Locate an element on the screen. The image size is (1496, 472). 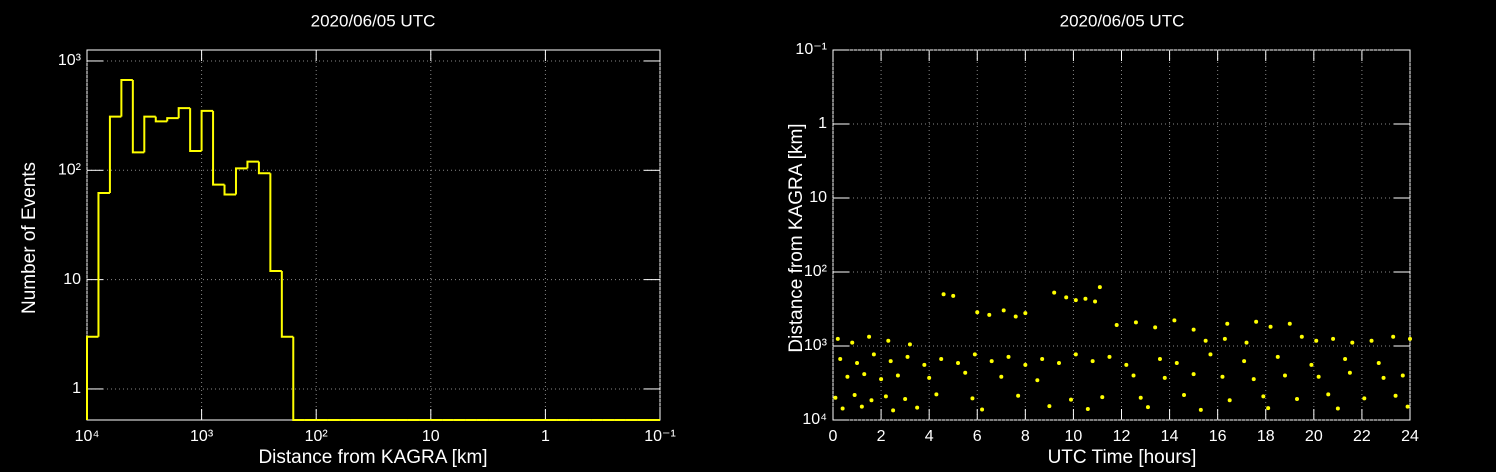
x-tick-label: 20 is located at coordinates (1314, 436).